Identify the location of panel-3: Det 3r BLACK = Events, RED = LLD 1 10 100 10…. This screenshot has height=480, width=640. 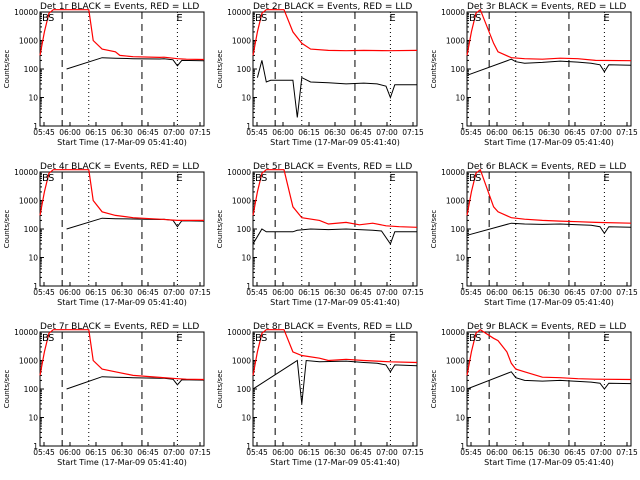
(534, 74).